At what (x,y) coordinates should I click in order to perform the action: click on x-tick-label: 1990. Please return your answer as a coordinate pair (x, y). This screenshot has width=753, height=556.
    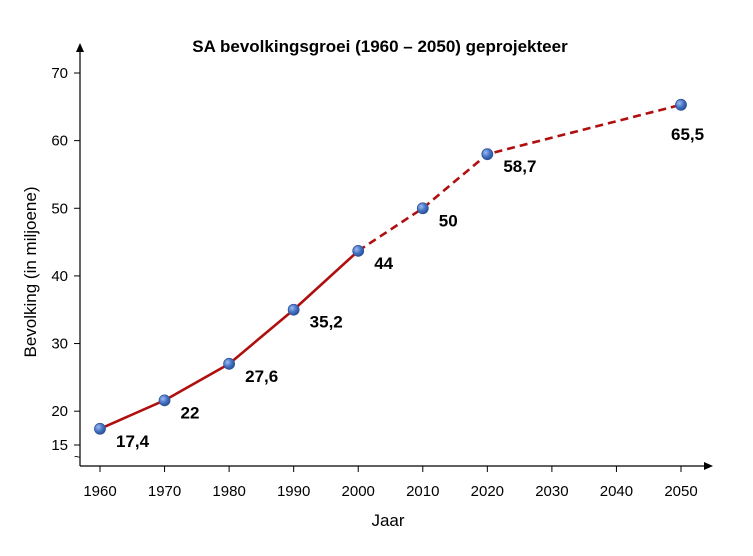
    Looking at the image, I should click on (293, 491).